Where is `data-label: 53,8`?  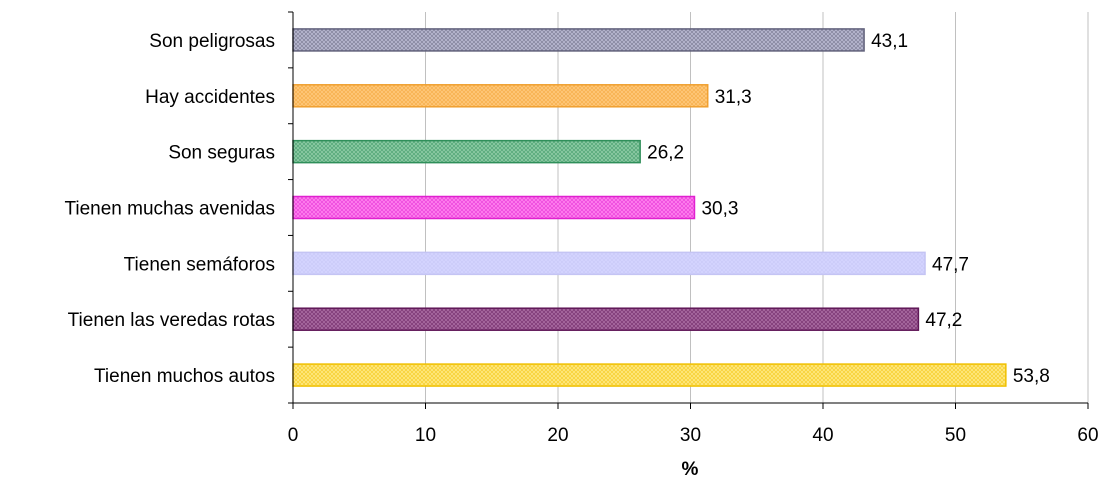 data-label: 53,8 is located at coordinates (1031, 376).